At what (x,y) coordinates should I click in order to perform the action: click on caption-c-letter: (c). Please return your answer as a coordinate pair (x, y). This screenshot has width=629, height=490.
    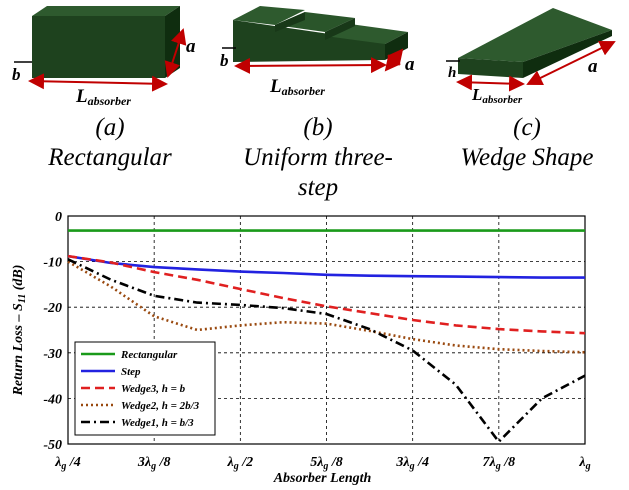
    Looking at the image, I should click on (527, 127).